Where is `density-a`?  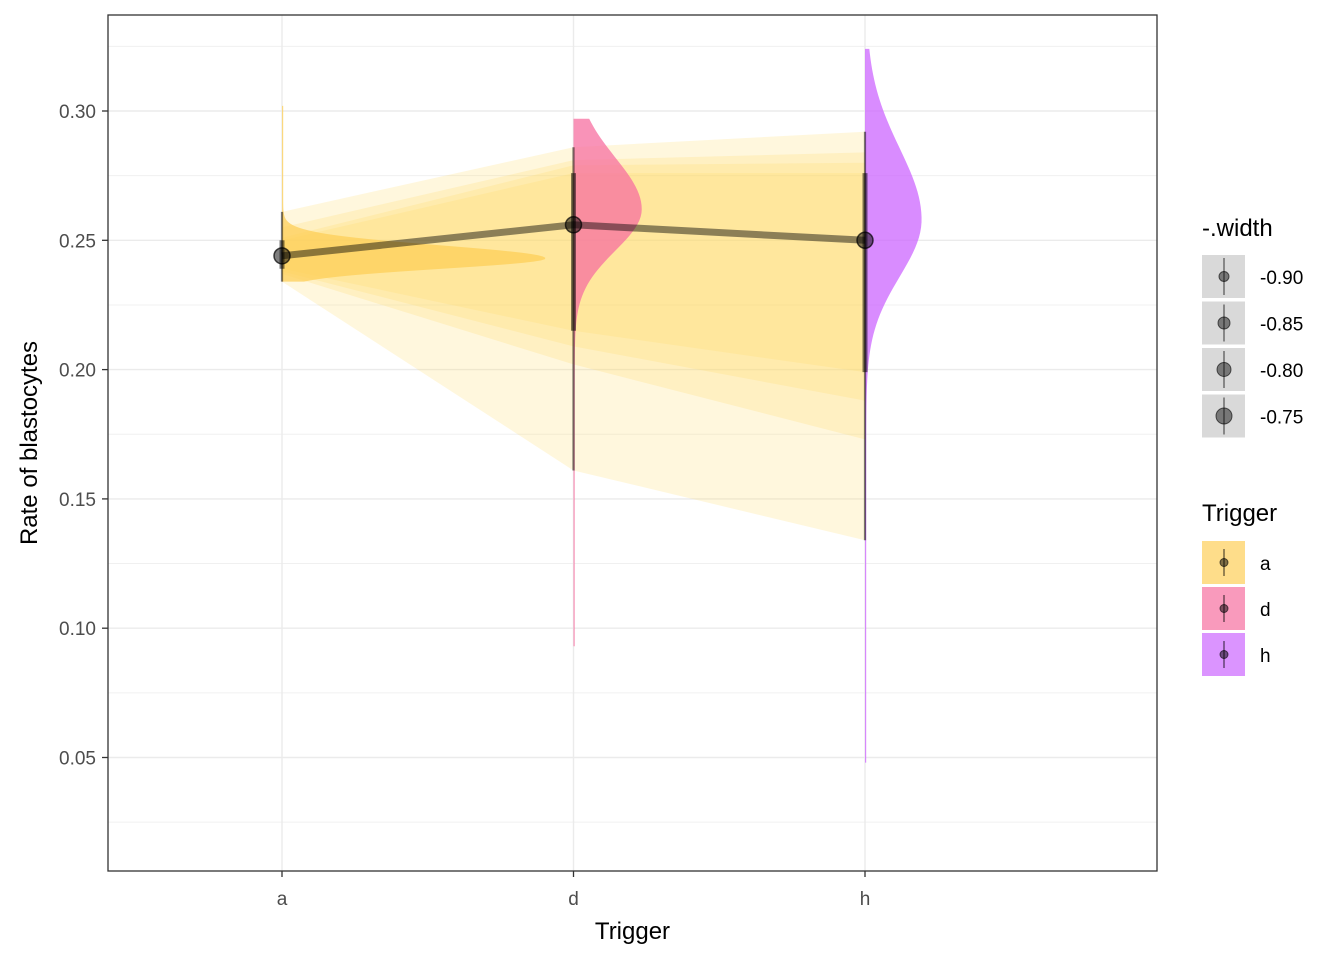
density-a is located at coordinates (414, 193).